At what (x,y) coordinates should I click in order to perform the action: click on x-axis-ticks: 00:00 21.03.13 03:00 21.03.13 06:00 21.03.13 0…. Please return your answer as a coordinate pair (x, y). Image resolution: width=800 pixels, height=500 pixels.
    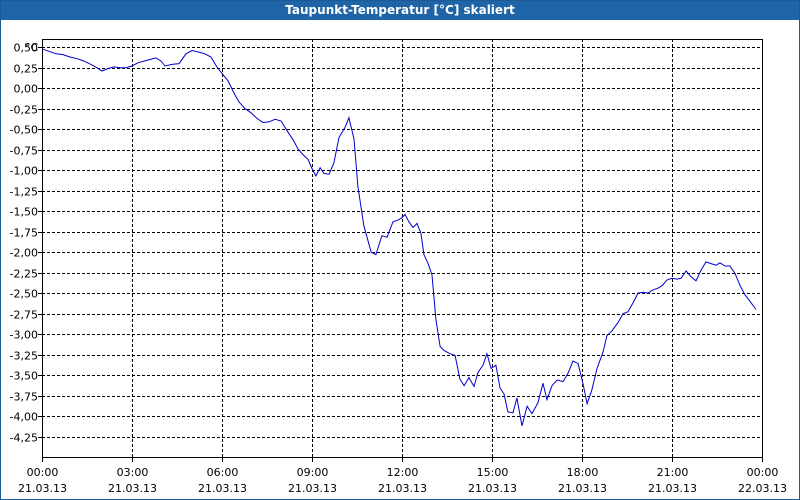
    Looking at the image, I should click on (402, 480).